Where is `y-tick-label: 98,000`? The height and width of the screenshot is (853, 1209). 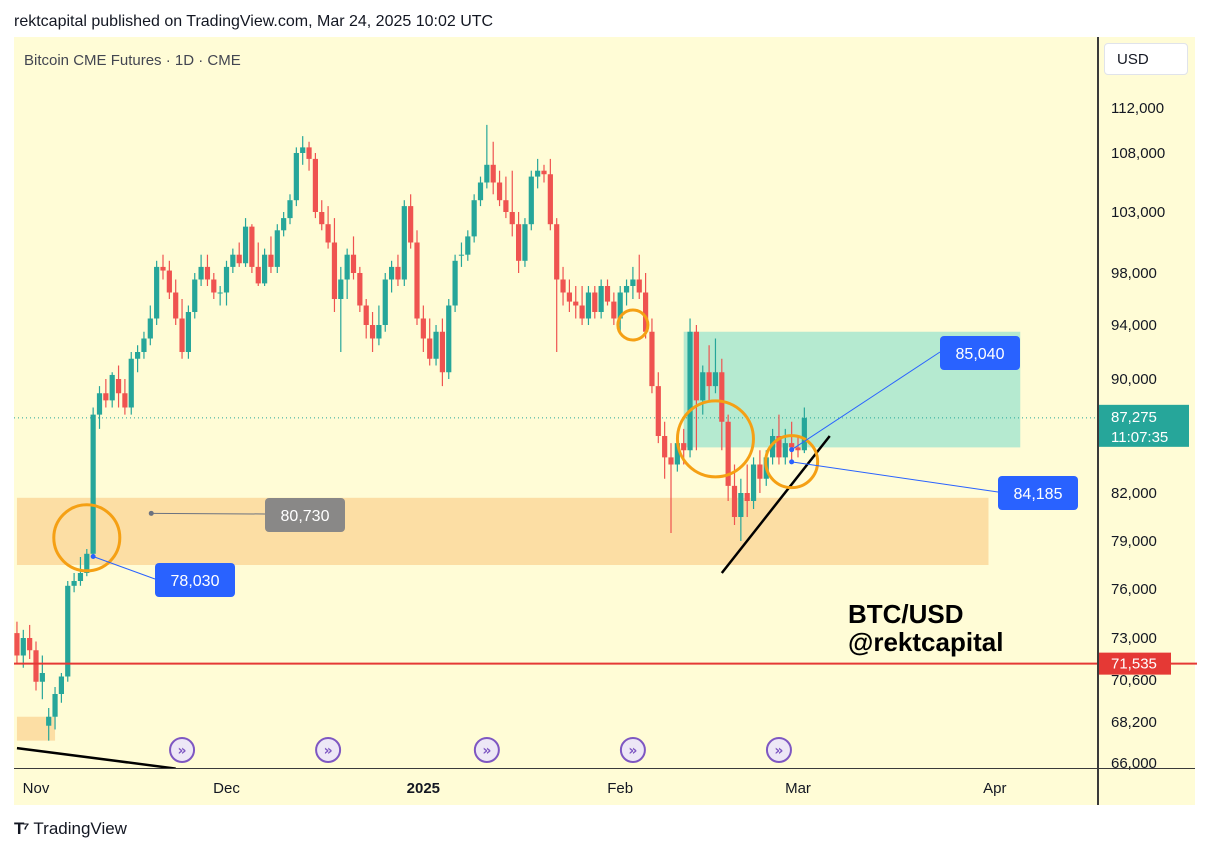
y-tick-label: 98,000 is located at coordinates (1134, 273).